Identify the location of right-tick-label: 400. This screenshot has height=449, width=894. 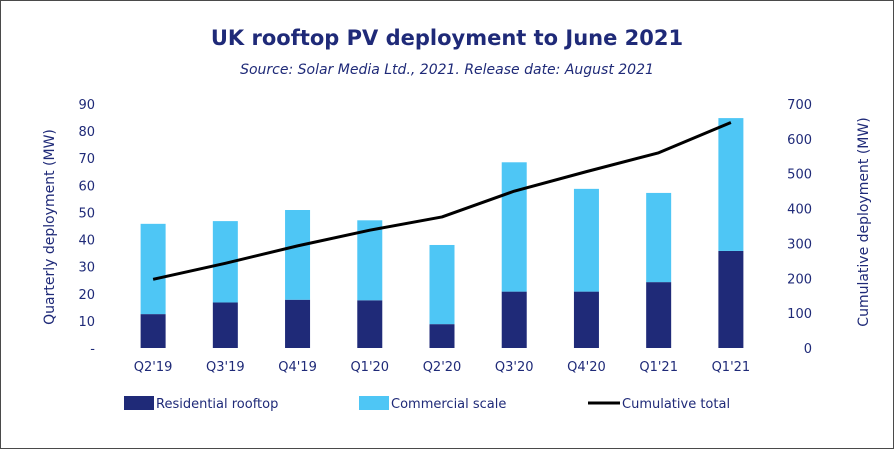
(799, 210).